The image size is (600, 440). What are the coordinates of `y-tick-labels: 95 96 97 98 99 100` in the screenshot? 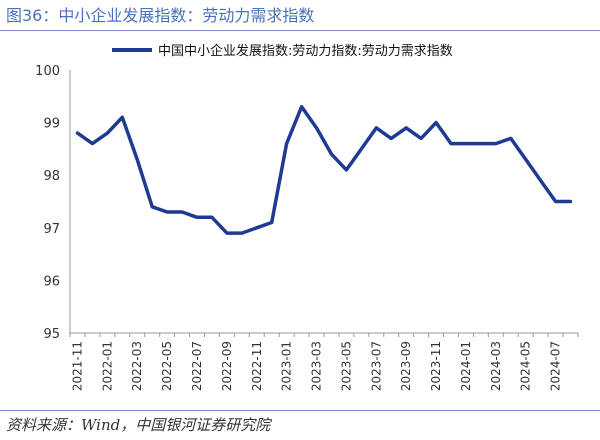 It's located at (47, 203).